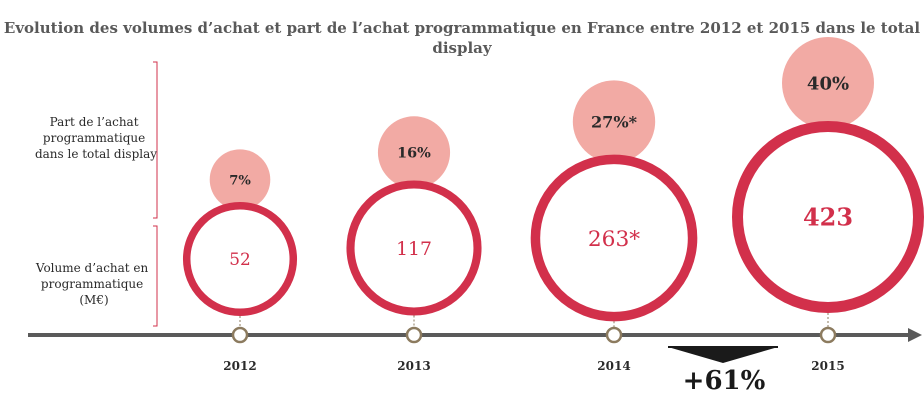  I want to click on volume-label-2013: 117, so click(414, 249).